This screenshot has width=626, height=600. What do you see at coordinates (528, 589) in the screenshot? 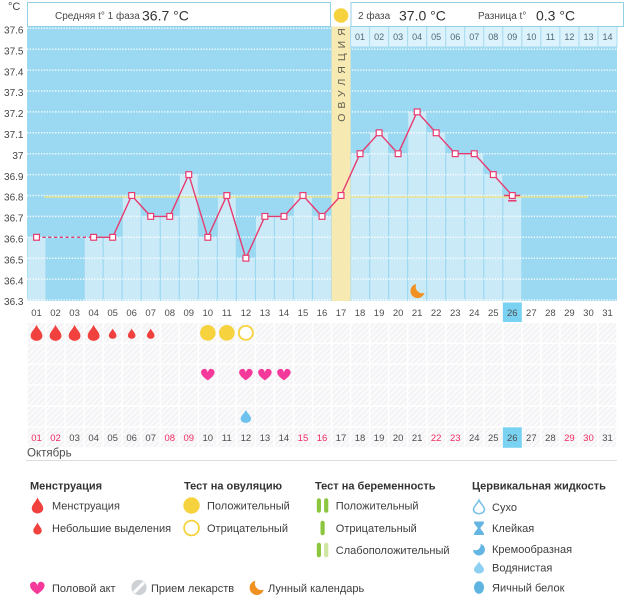
I see `svg-text: Яичный белок` at bounding box center [528, 589].